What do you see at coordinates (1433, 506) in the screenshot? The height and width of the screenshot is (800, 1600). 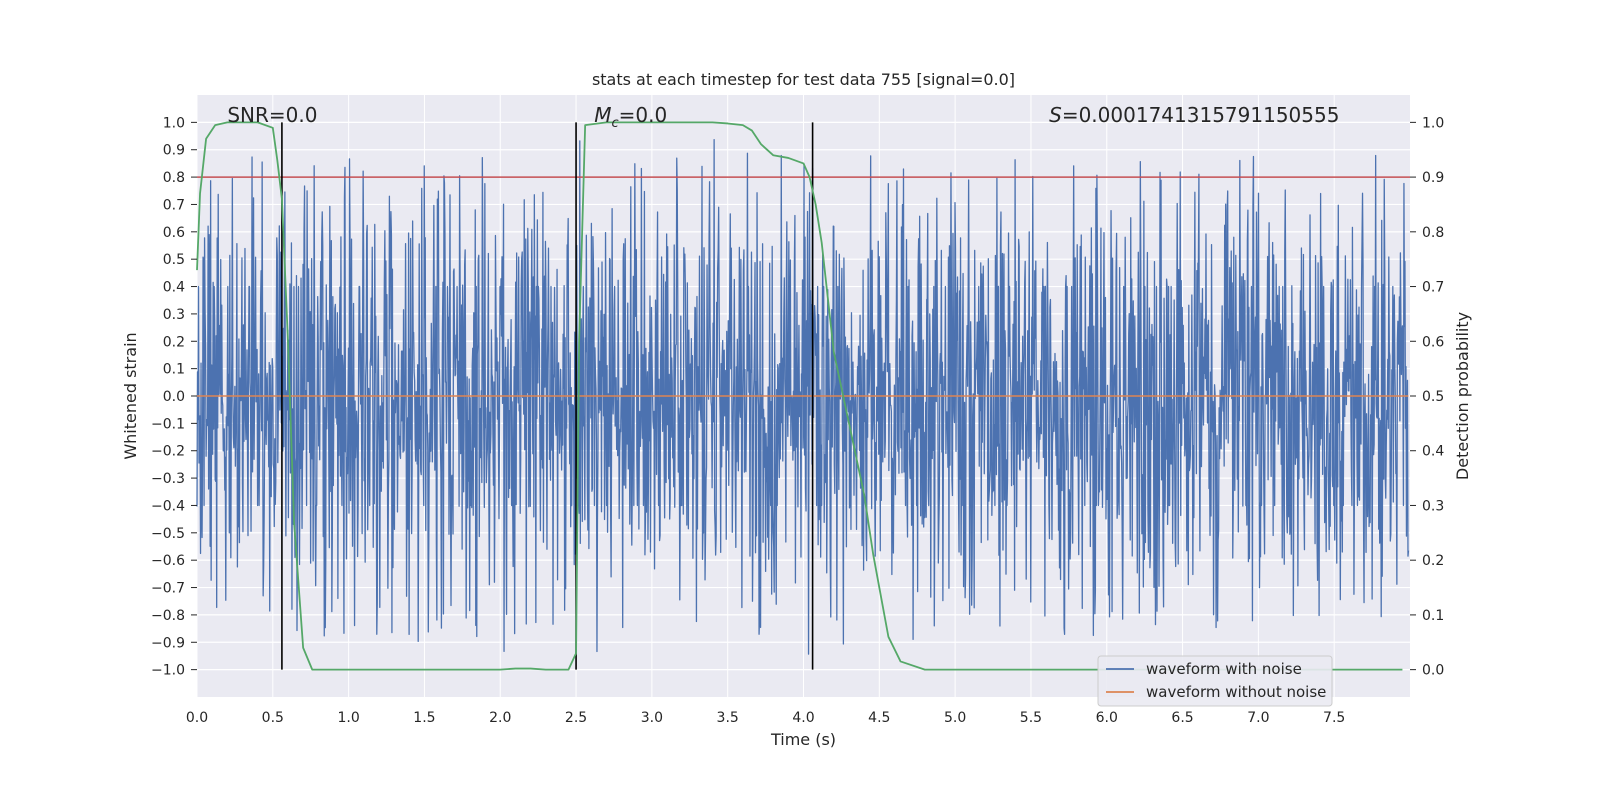 I see `y2-tick-label: 0.3` at bounding box center [1433, 506].